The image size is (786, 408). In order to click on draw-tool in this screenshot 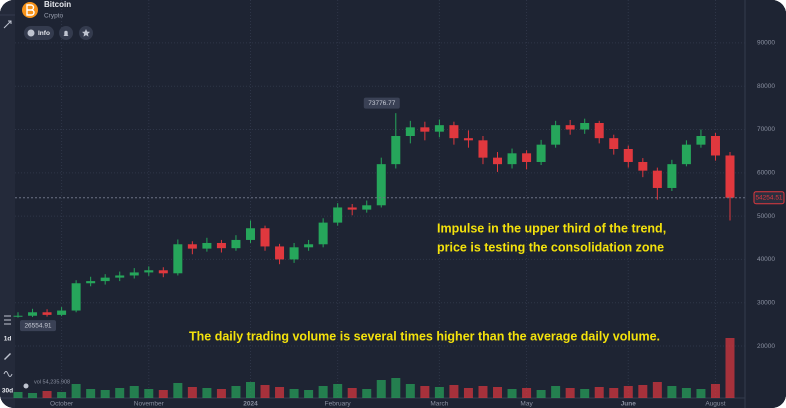, I will do `click(7, 24)`.